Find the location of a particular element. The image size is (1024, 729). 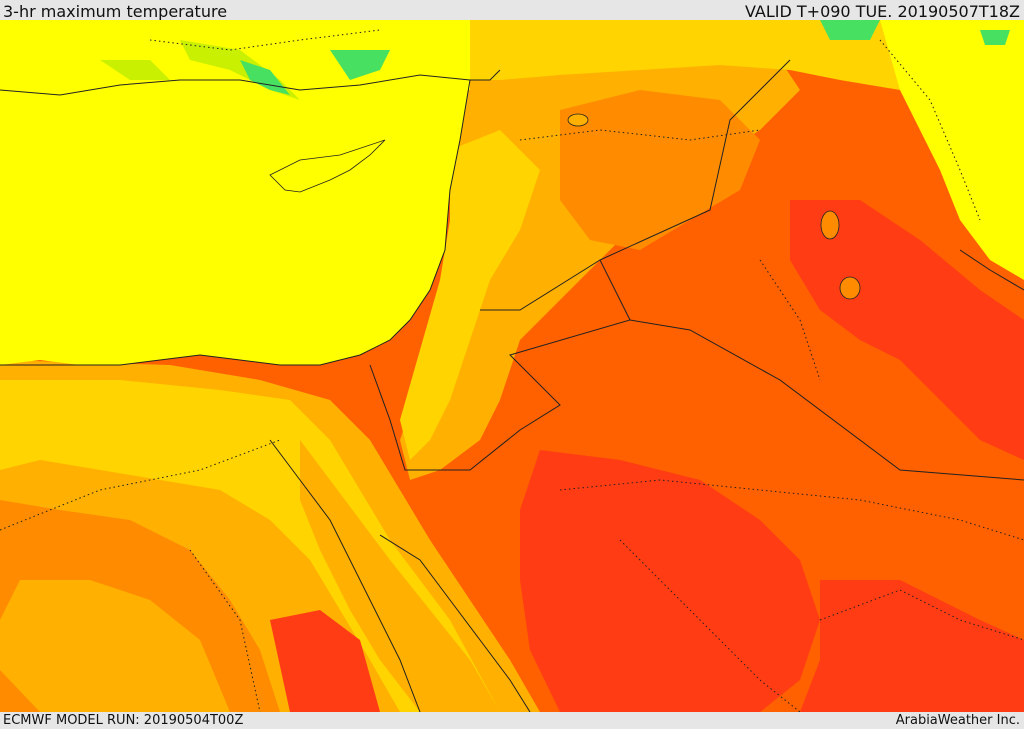

border-dotted-a is located at coordinates (140, 485).